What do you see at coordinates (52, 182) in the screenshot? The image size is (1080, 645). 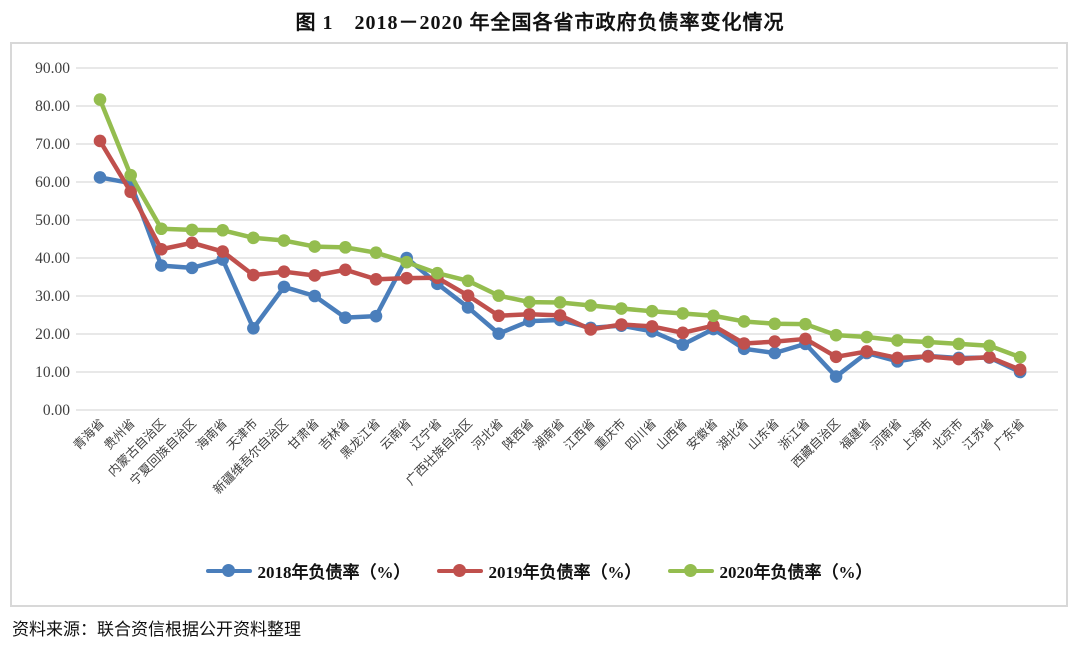 I see `y-tick-label: 60.00` at bounding box center [52, 182].